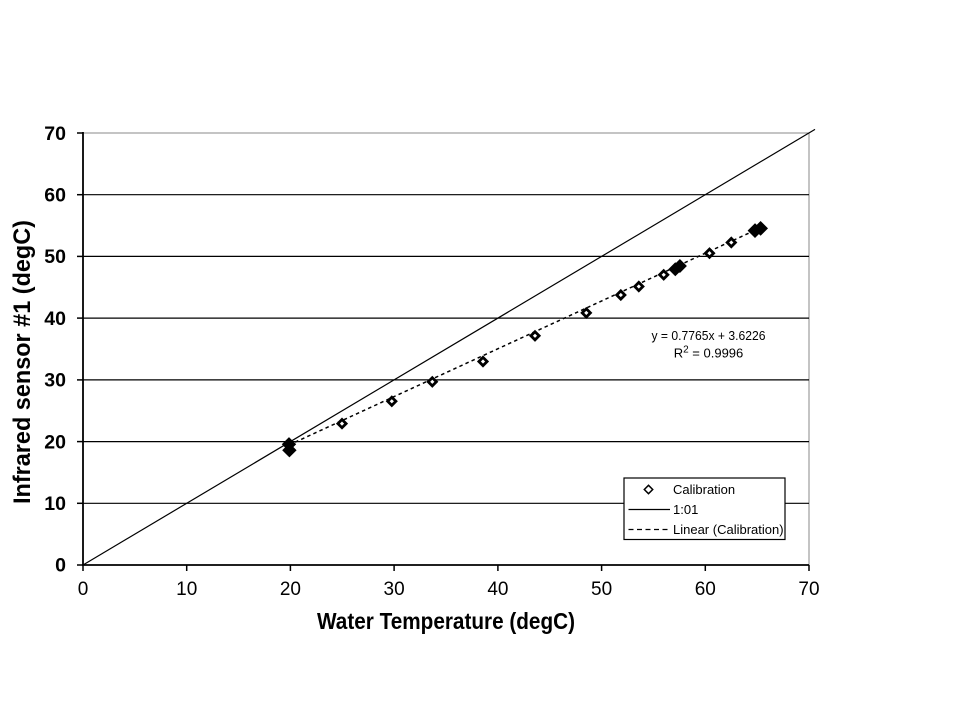  I want to click on svg-text: y = 0.7765x + 3.6226, so click(709, 335).